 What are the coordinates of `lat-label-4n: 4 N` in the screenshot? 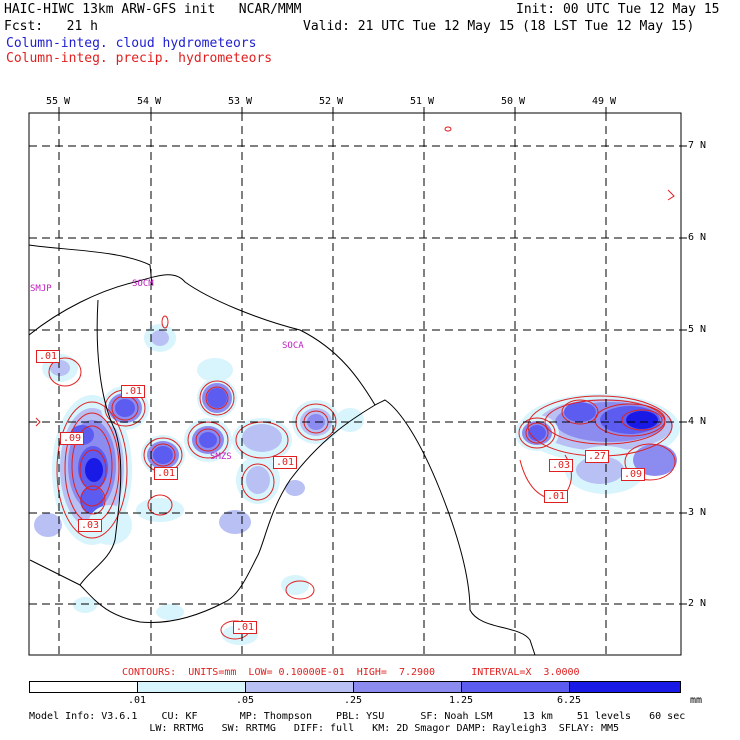 It's located at (697, 421).